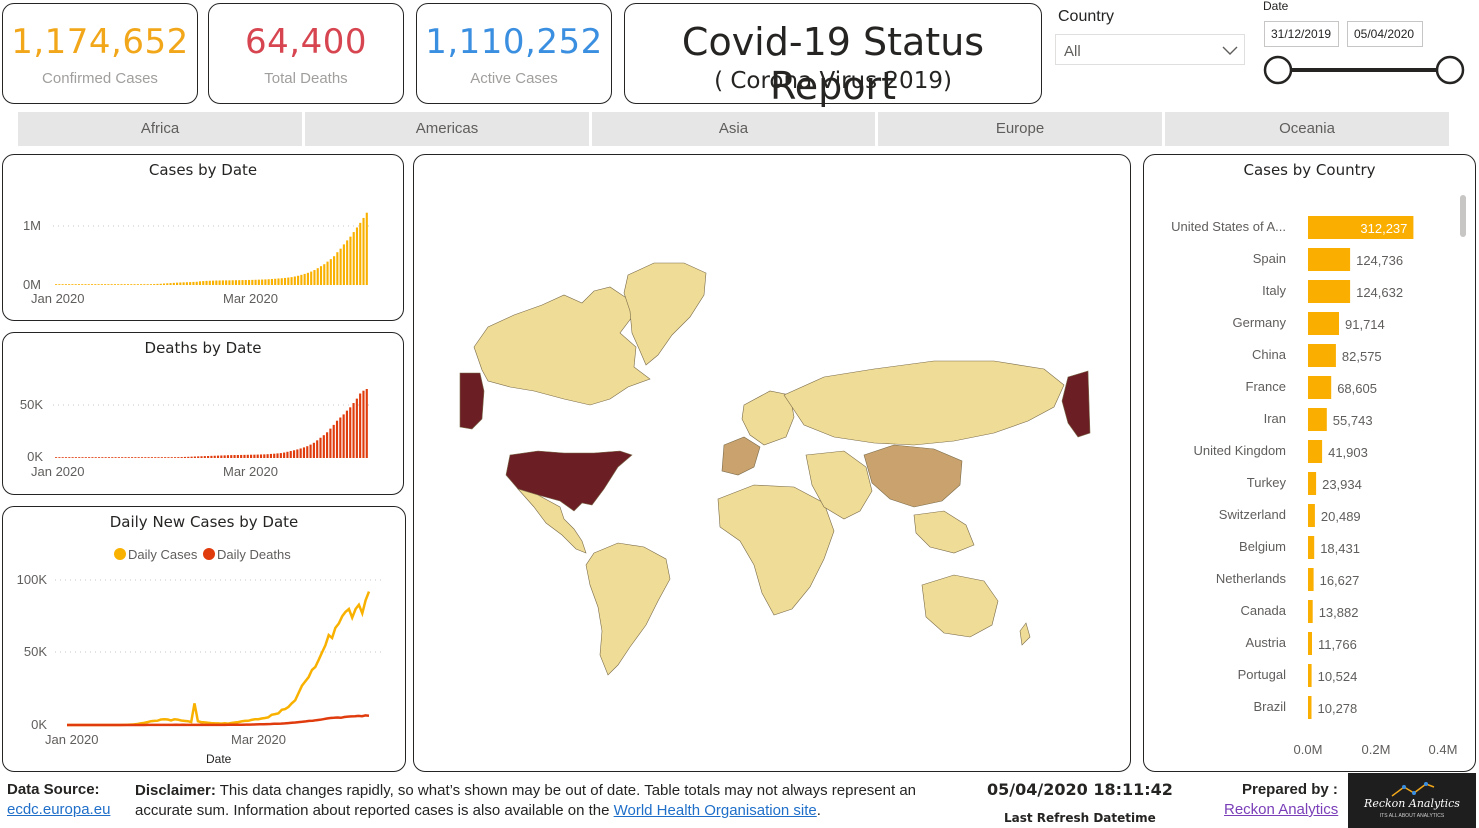  Describe the element at coordinates (1278, 70) in the screenshot. I see `slider-start-handle` at that location.